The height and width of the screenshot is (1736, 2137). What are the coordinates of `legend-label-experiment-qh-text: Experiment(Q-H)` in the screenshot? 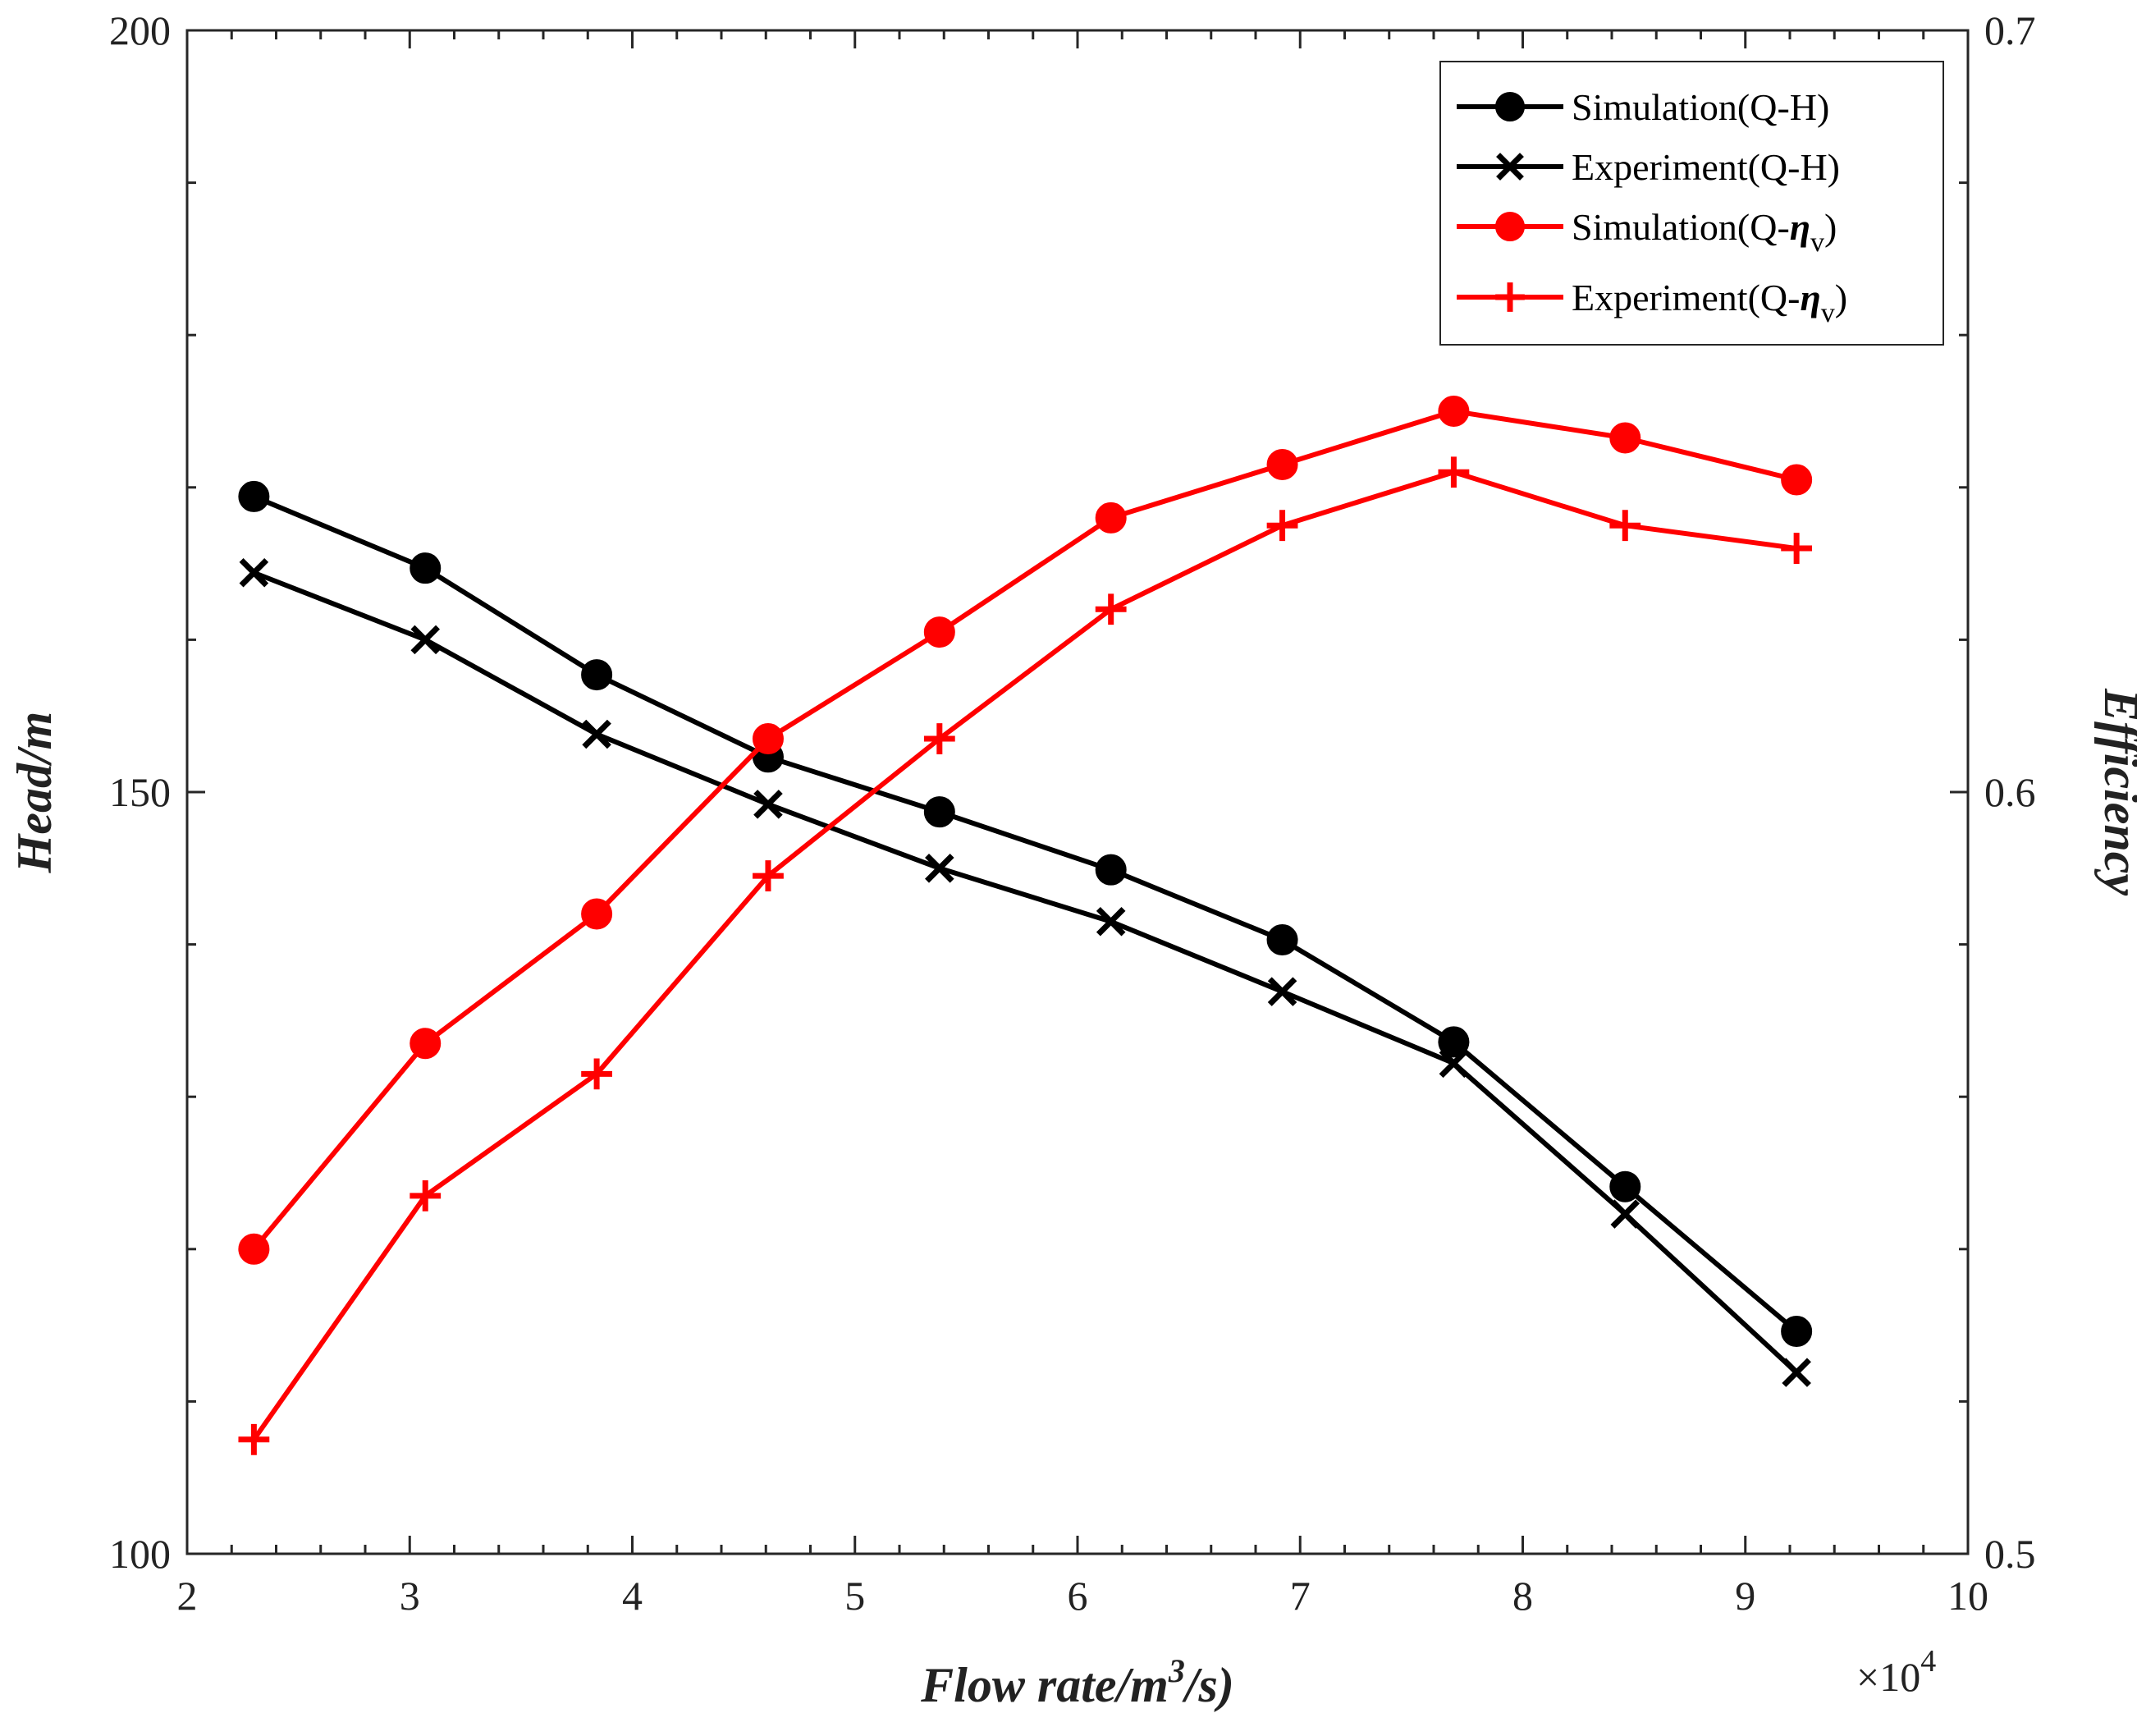 It's located at (1706, 167).